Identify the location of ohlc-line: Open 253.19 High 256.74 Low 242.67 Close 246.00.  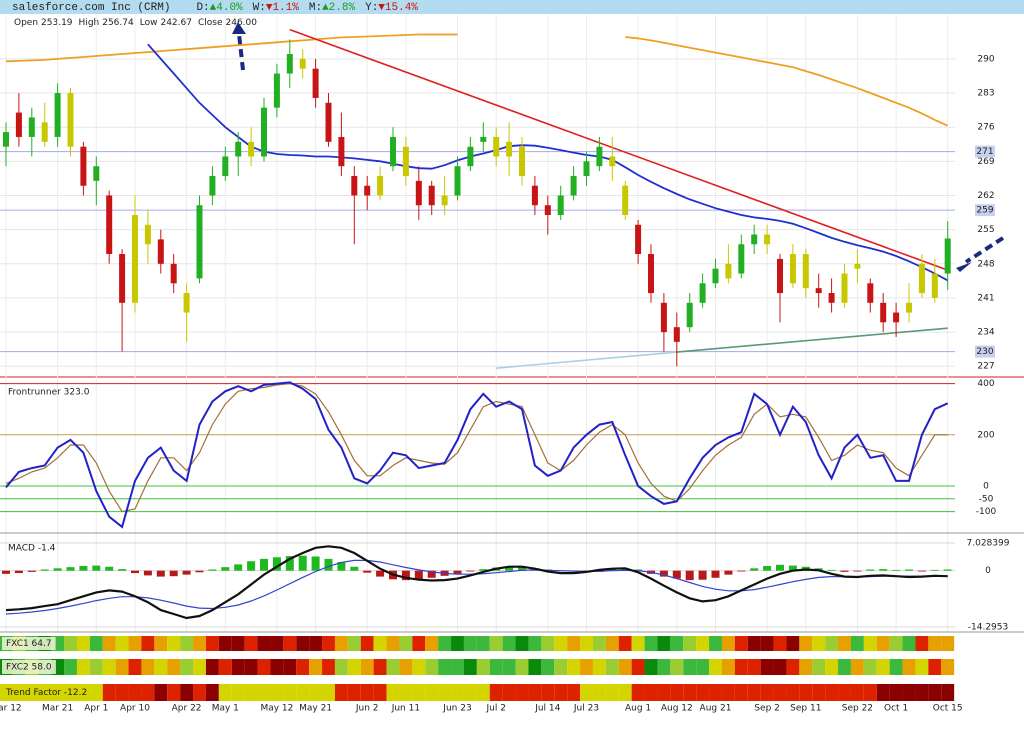
(135, 23).